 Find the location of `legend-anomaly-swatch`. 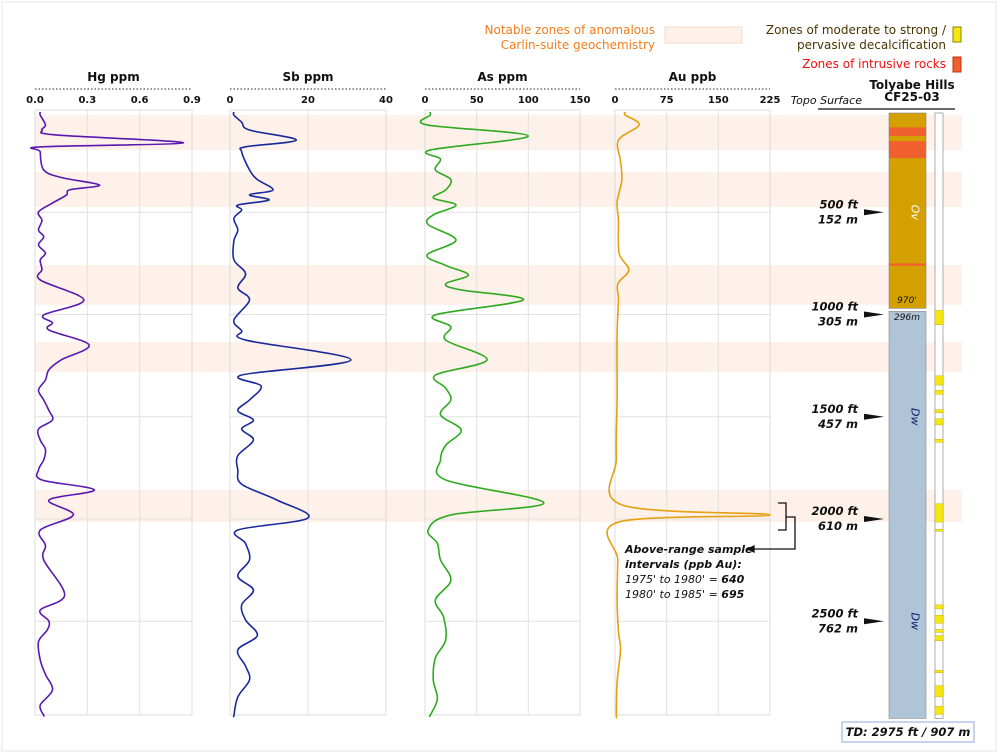

legend-anomaly-swatch is located at coordinates (703, 35).